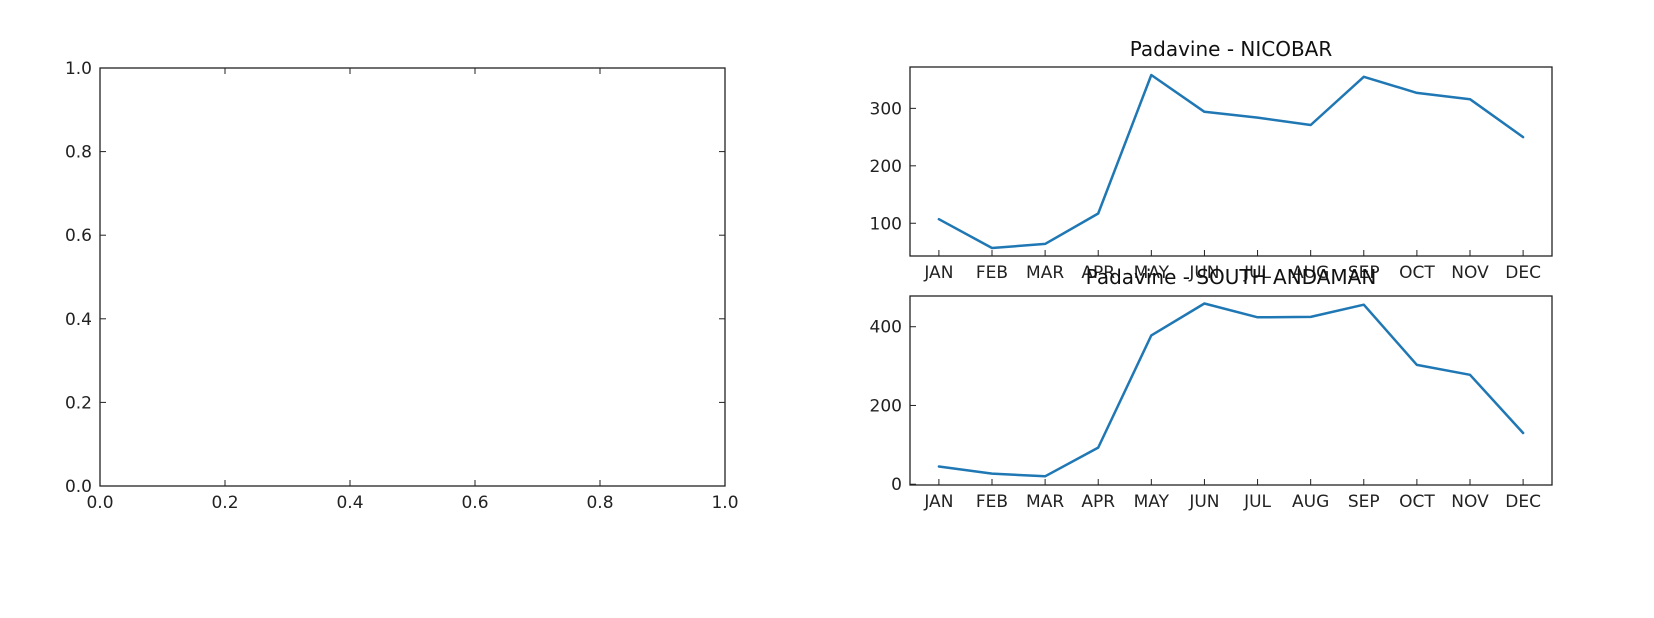 This screenshot has height=618, width=1654. Describe the element at coordinates (474, 503) in the screenshot. I see `x-tick-label: 0.6` at that location.